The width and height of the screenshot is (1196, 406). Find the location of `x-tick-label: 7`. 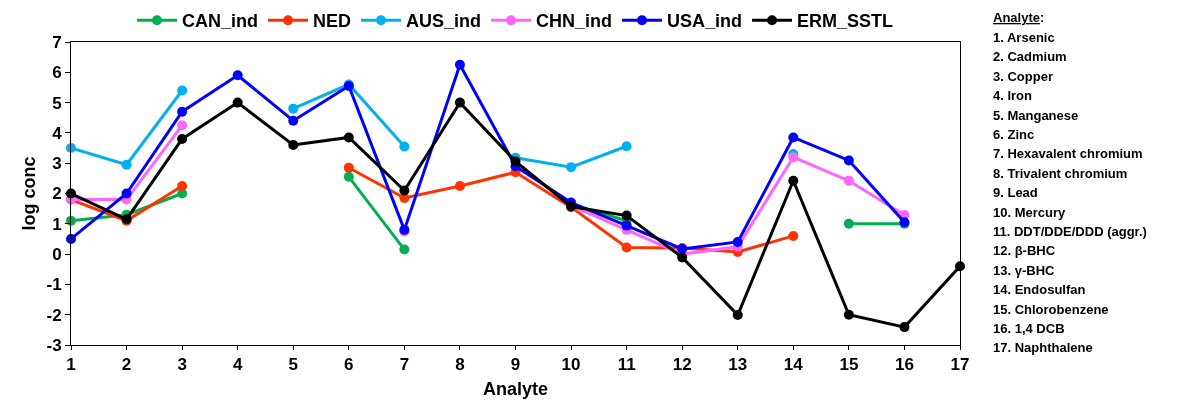

x-tick-label: 7 is located at coordinates (404, 365).